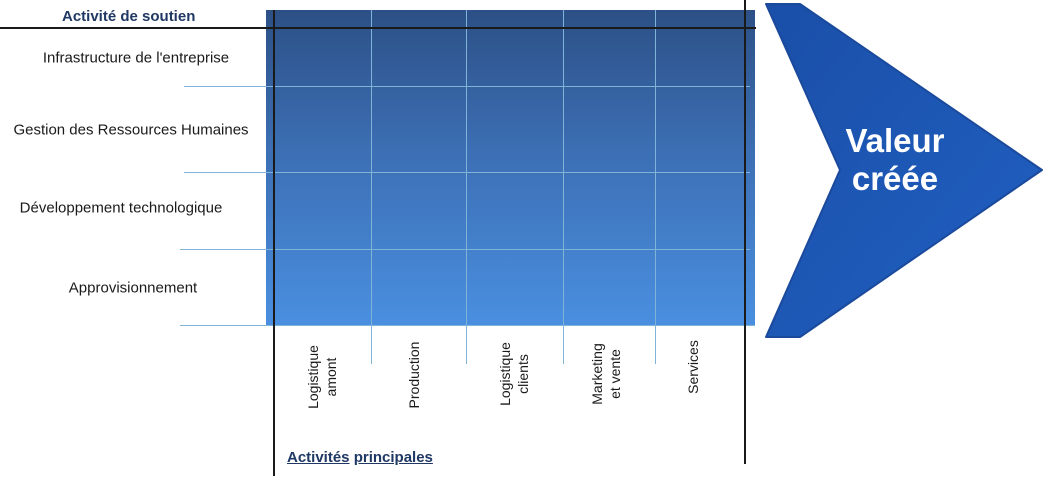 This screenshot has width=1049, height=488. Describe the element at coordinates (131, 130) in the screenshot. I see `support-activity-label: Gestion des Ressources Humaines` at that location.